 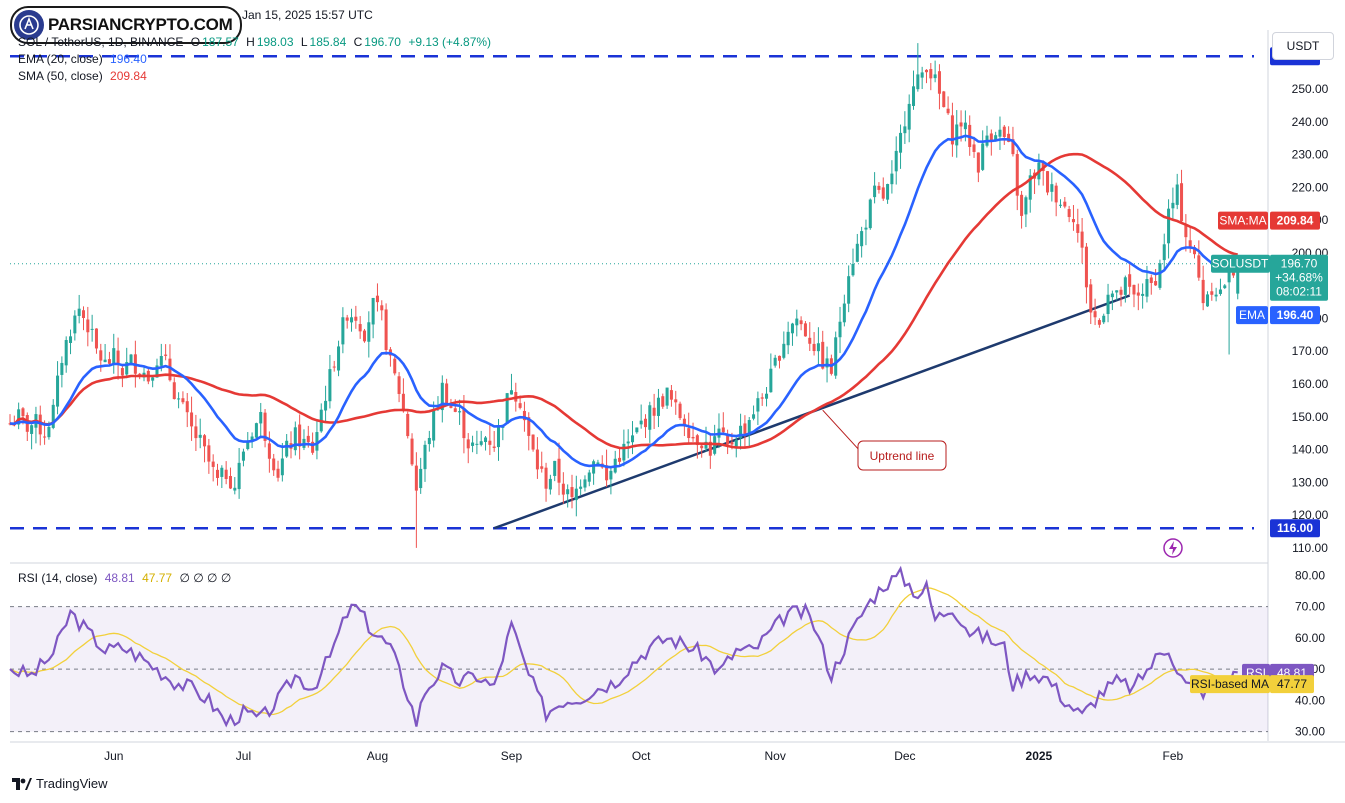 I want to click on rsi-ma-legend-value: 47.77, so click(x=157, y=578).